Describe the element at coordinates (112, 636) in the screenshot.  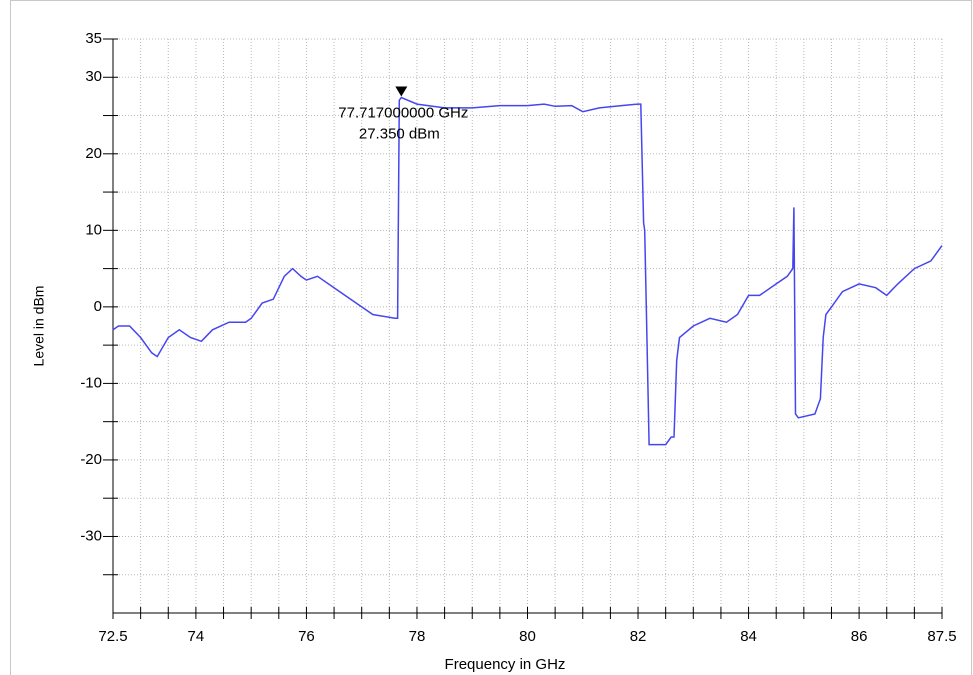
I see `x-tick-label: 72.5` at that location.